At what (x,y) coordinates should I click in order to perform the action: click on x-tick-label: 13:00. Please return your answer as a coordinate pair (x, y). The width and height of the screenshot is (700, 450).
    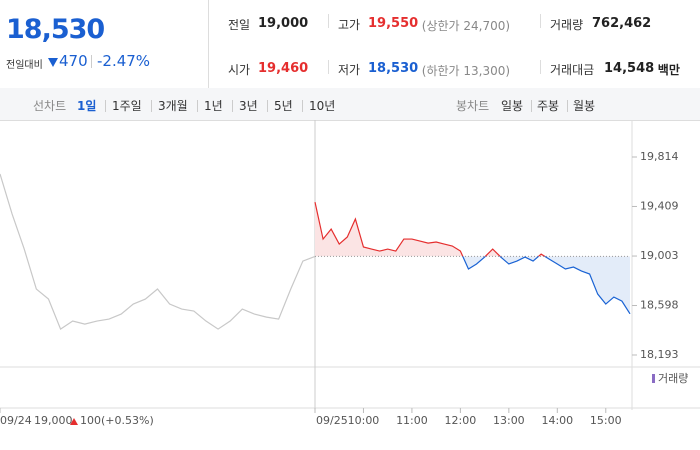
    Looking at the image, I should click on (509, 420).